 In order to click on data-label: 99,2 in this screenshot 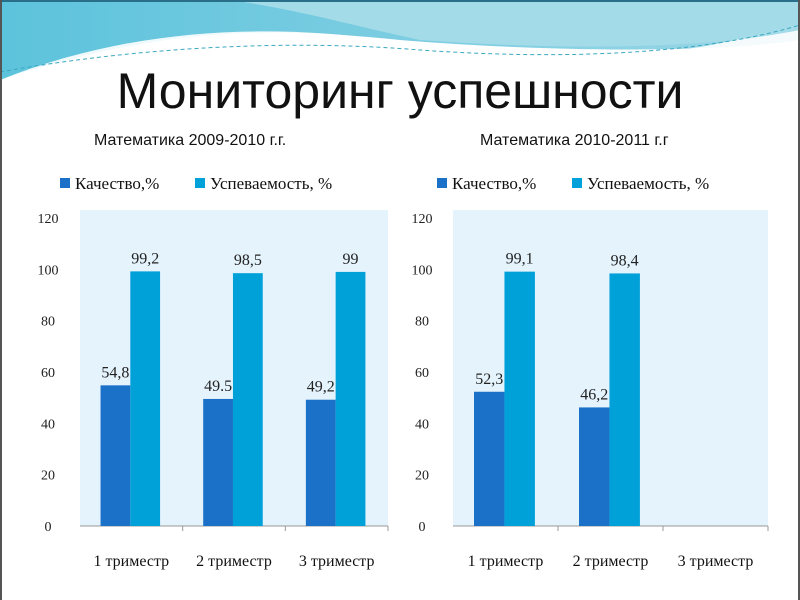, I will do `click(145, 258)`.